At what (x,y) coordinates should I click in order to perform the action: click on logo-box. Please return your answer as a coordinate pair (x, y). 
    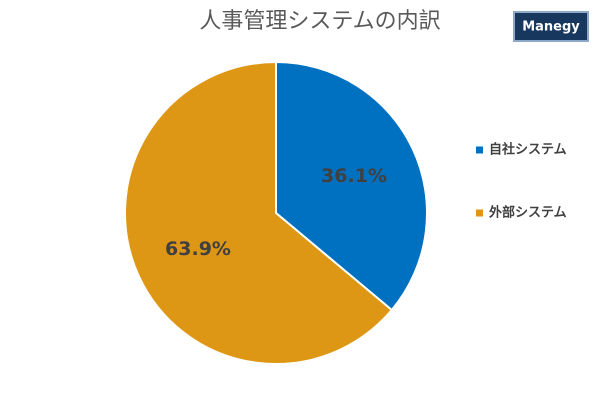
    Looking at the image, I should click on (551, 26).